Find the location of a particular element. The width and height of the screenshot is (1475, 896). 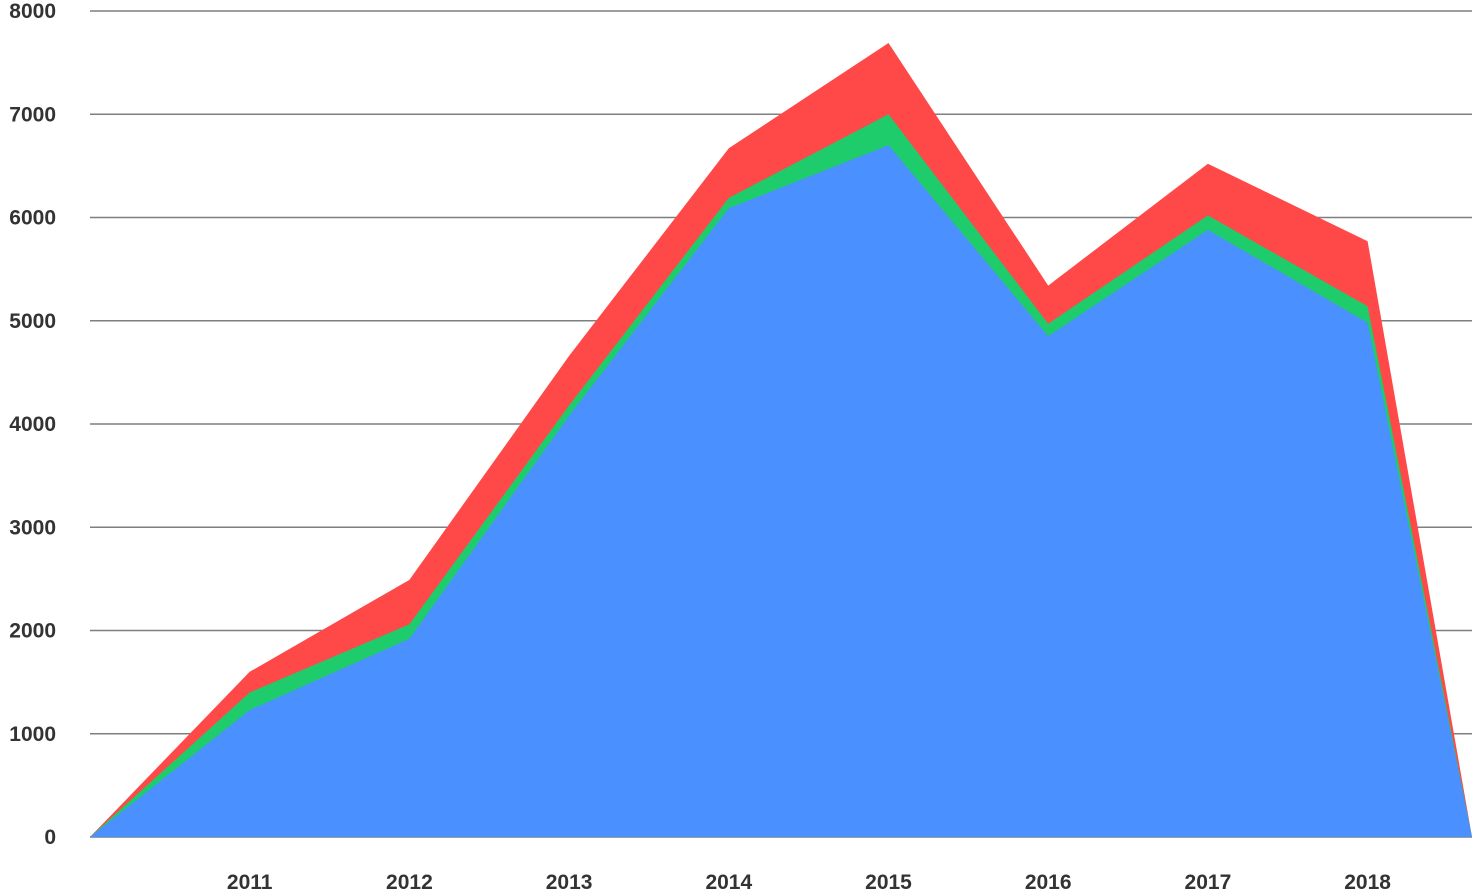

y-tick-label: 2000 is located at coordinates (32, 631).